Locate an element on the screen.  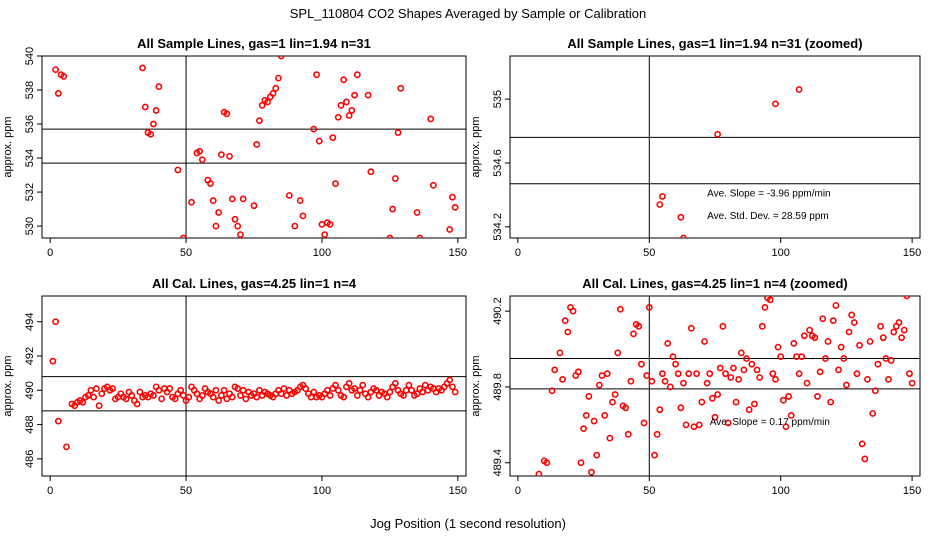
y-tick-label: 490 is located at coordinates (30, 390).